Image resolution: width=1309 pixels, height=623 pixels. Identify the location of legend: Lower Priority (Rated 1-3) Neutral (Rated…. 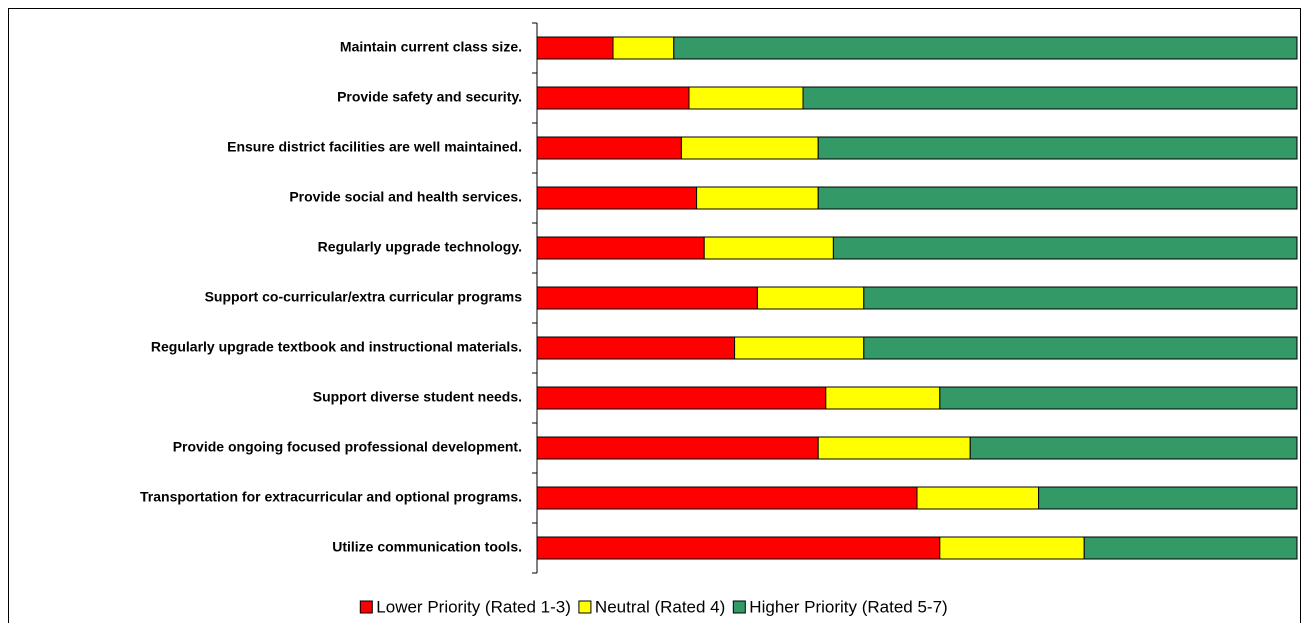
(653, 606).